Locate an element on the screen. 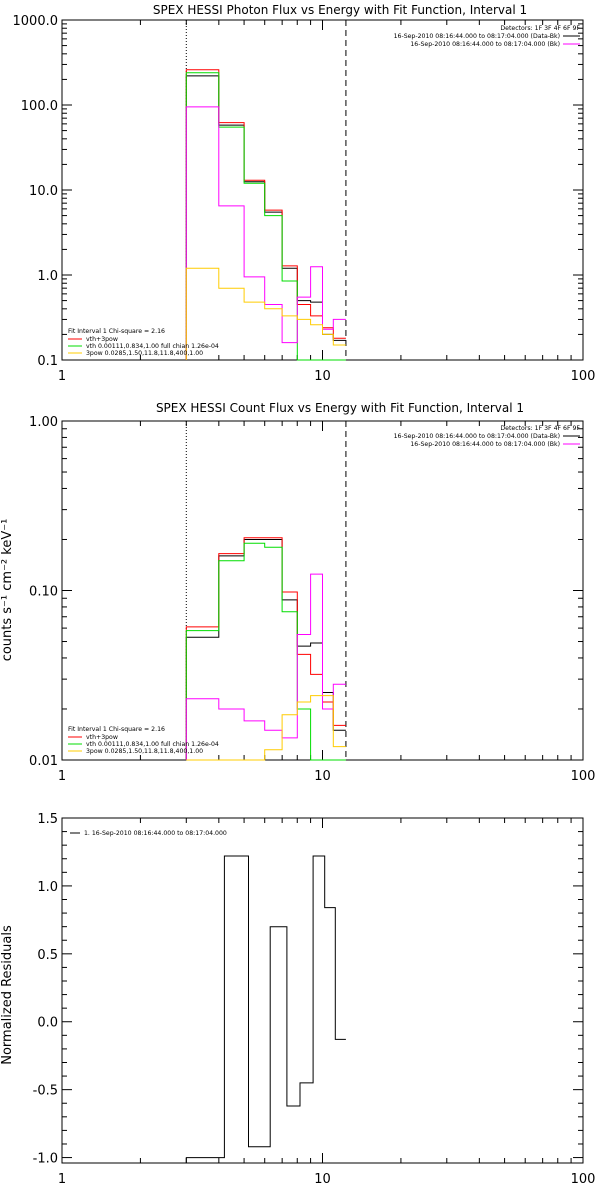 Image resolution: width=600 pixels, height=1200 pixels. count-flux-reference-lines is located at coordinates (266, 590).